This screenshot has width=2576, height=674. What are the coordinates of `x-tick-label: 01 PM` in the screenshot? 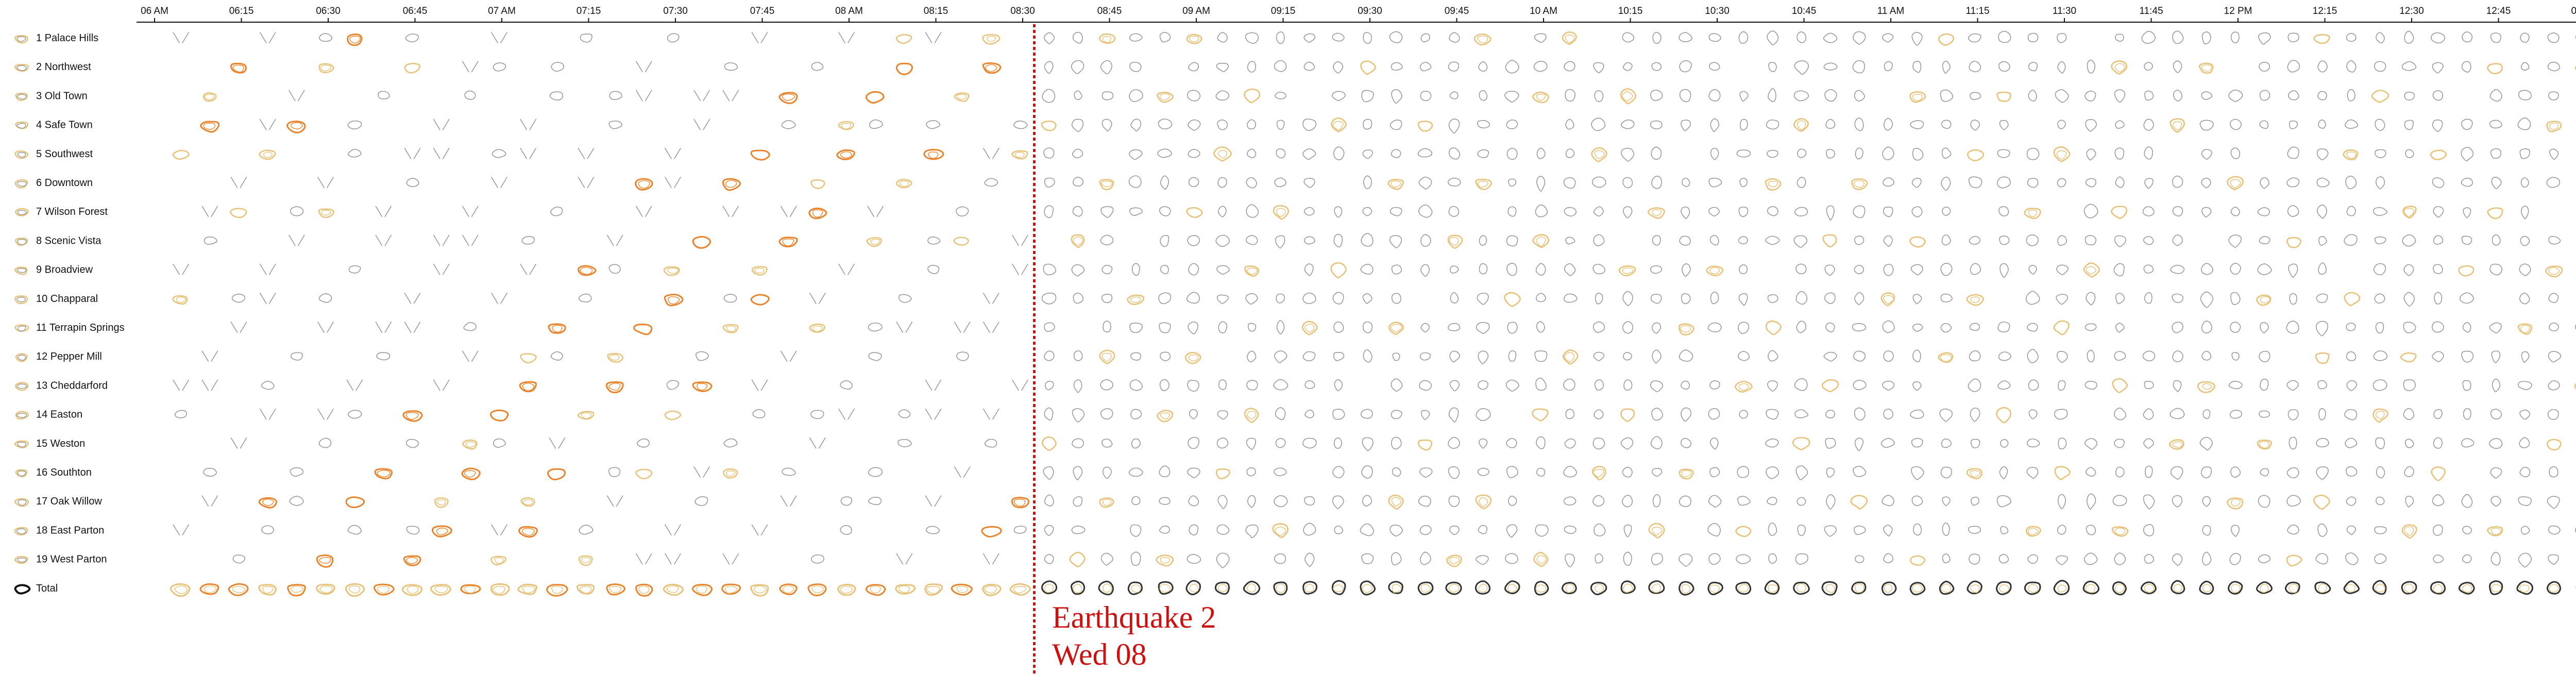 It's located at (2573, 11).